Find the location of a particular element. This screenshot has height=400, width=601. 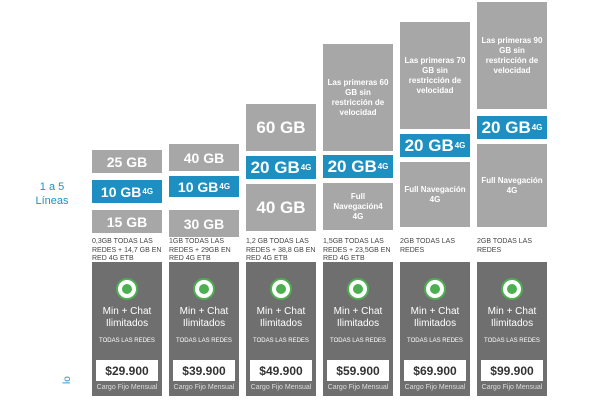

data-gb-segment: 30 GB is located at coordinates (204, 223).